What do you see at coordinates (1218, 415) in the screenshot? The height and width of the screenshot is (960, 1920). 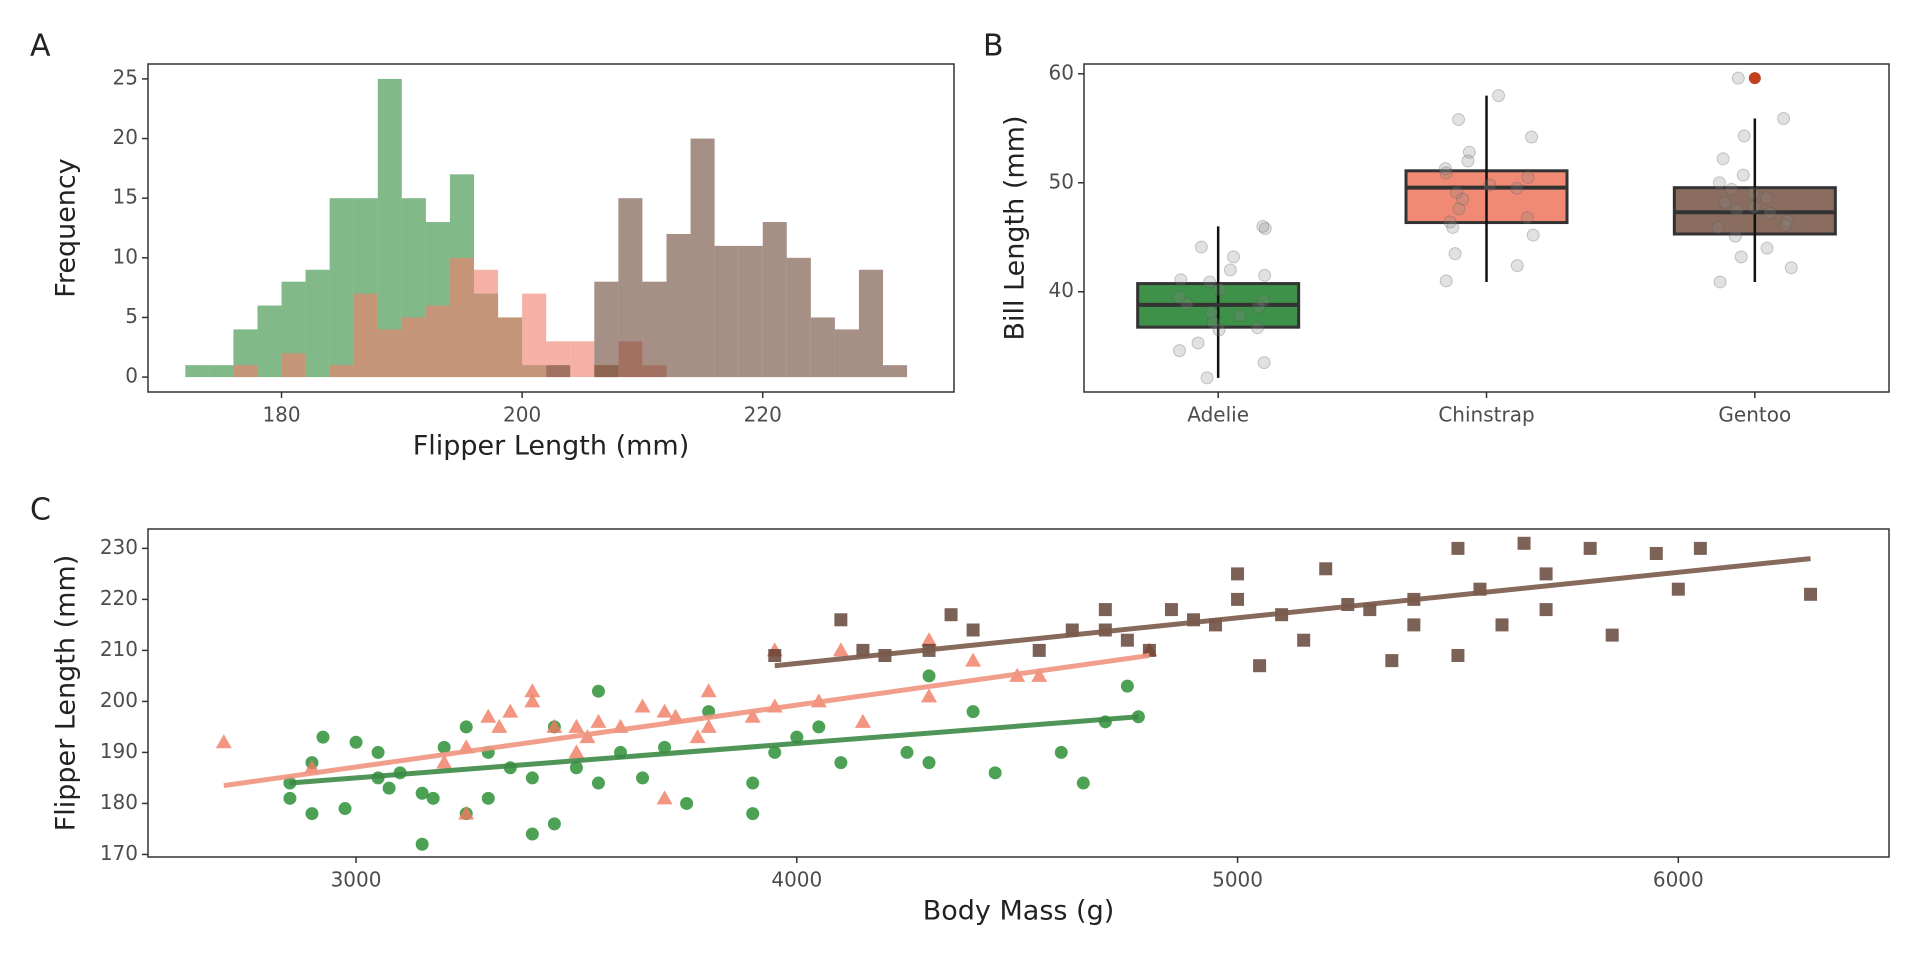 I see `x-tick-label: Adelie` at bounding box center [1218, 415].